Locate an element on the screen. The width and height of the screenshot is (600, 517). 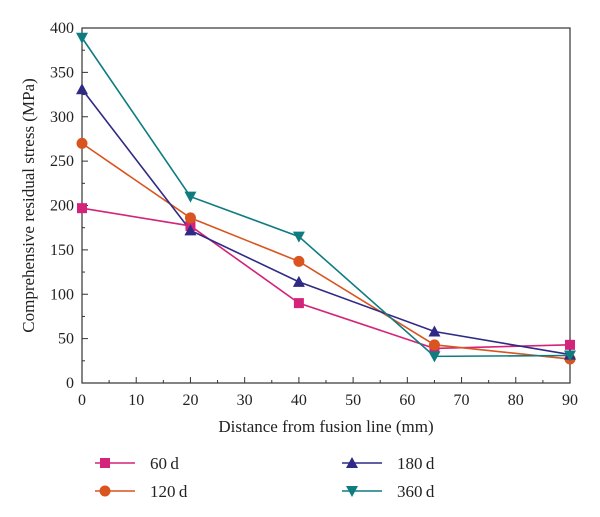
x-axis-title: Distance from fusion line (mm) is located at coordinates (325, 426).